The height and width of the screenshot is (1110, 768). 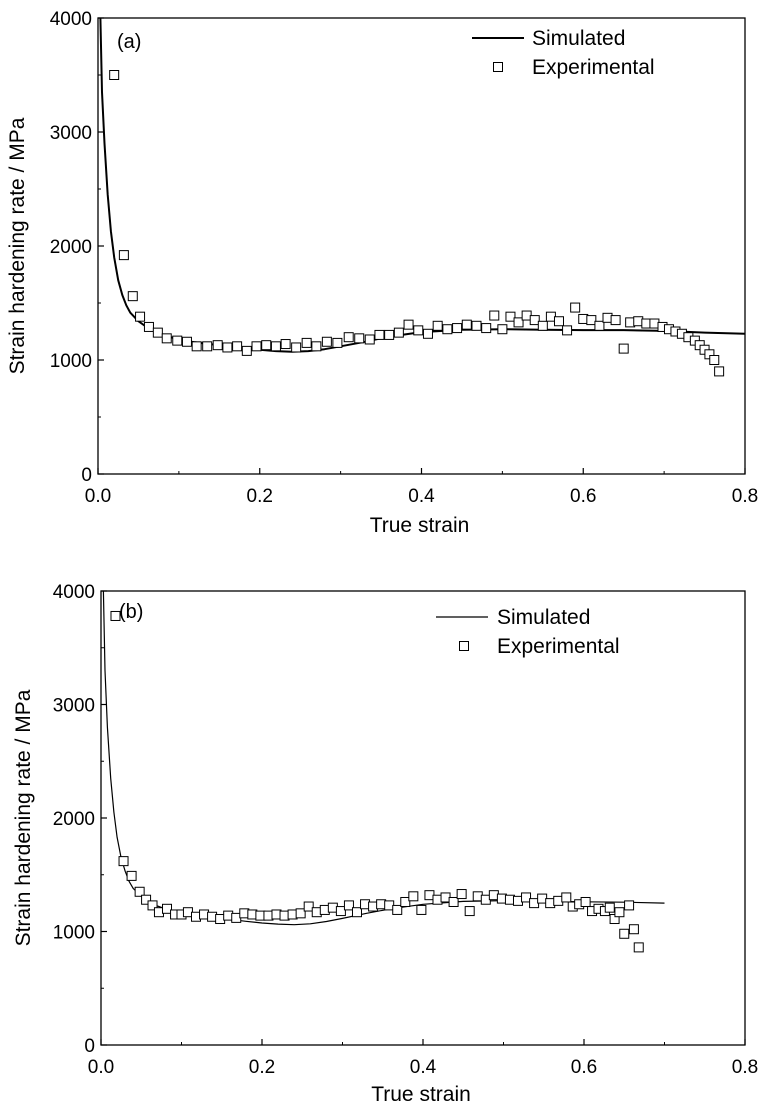 I want to click on x-tick-label: 0.6, so click(x=583, y=496).